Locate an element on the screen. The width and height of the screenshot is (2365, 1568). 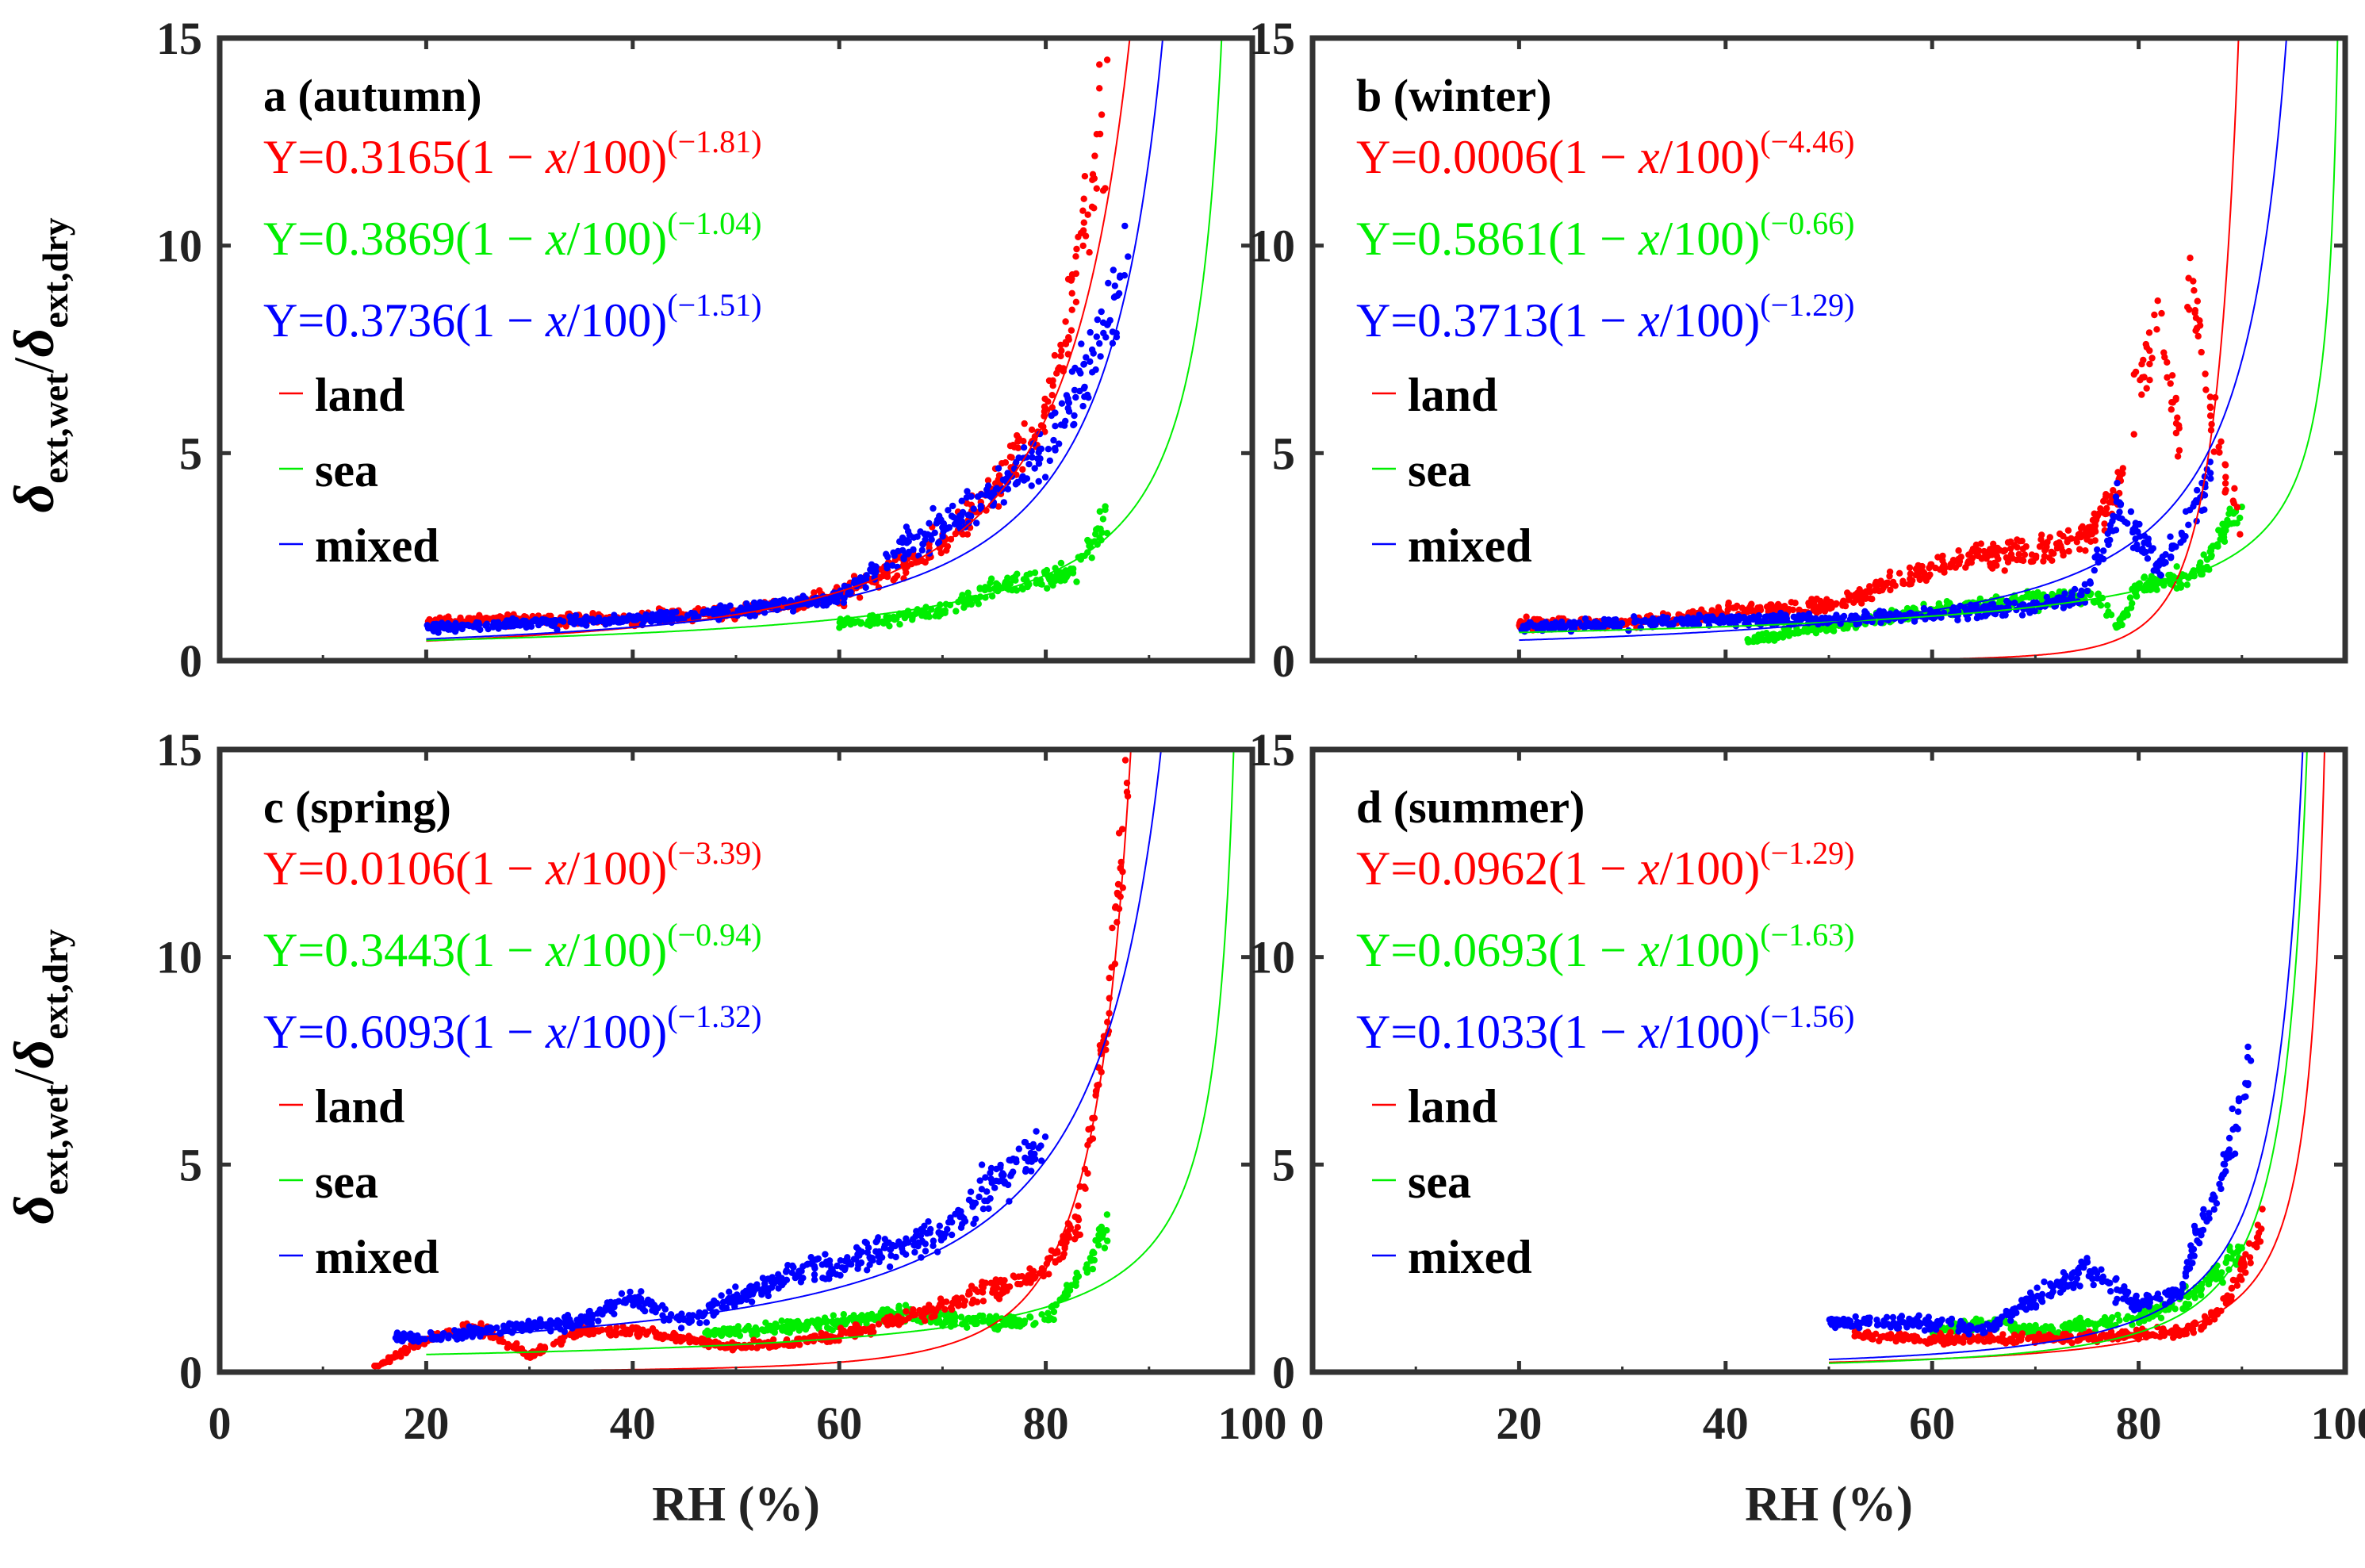
panel-title: b (winter) is located at coordinates (1453, 95).